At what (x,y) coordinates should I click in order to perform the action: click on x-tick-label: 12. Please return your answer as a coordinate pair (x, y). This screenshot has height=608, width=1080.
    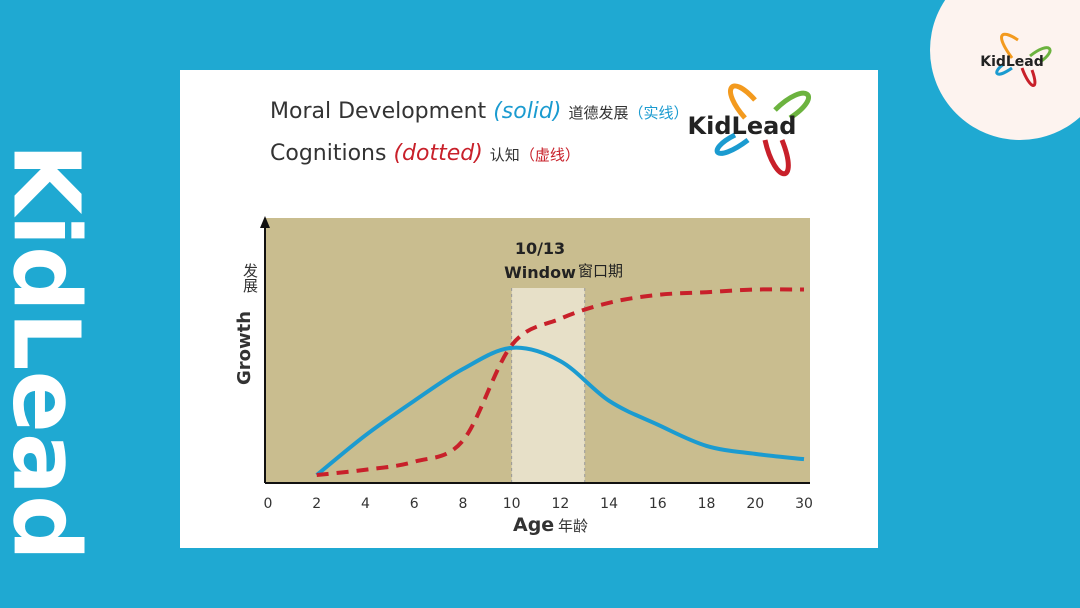
    Looking at the image, I should click on (560, 504).